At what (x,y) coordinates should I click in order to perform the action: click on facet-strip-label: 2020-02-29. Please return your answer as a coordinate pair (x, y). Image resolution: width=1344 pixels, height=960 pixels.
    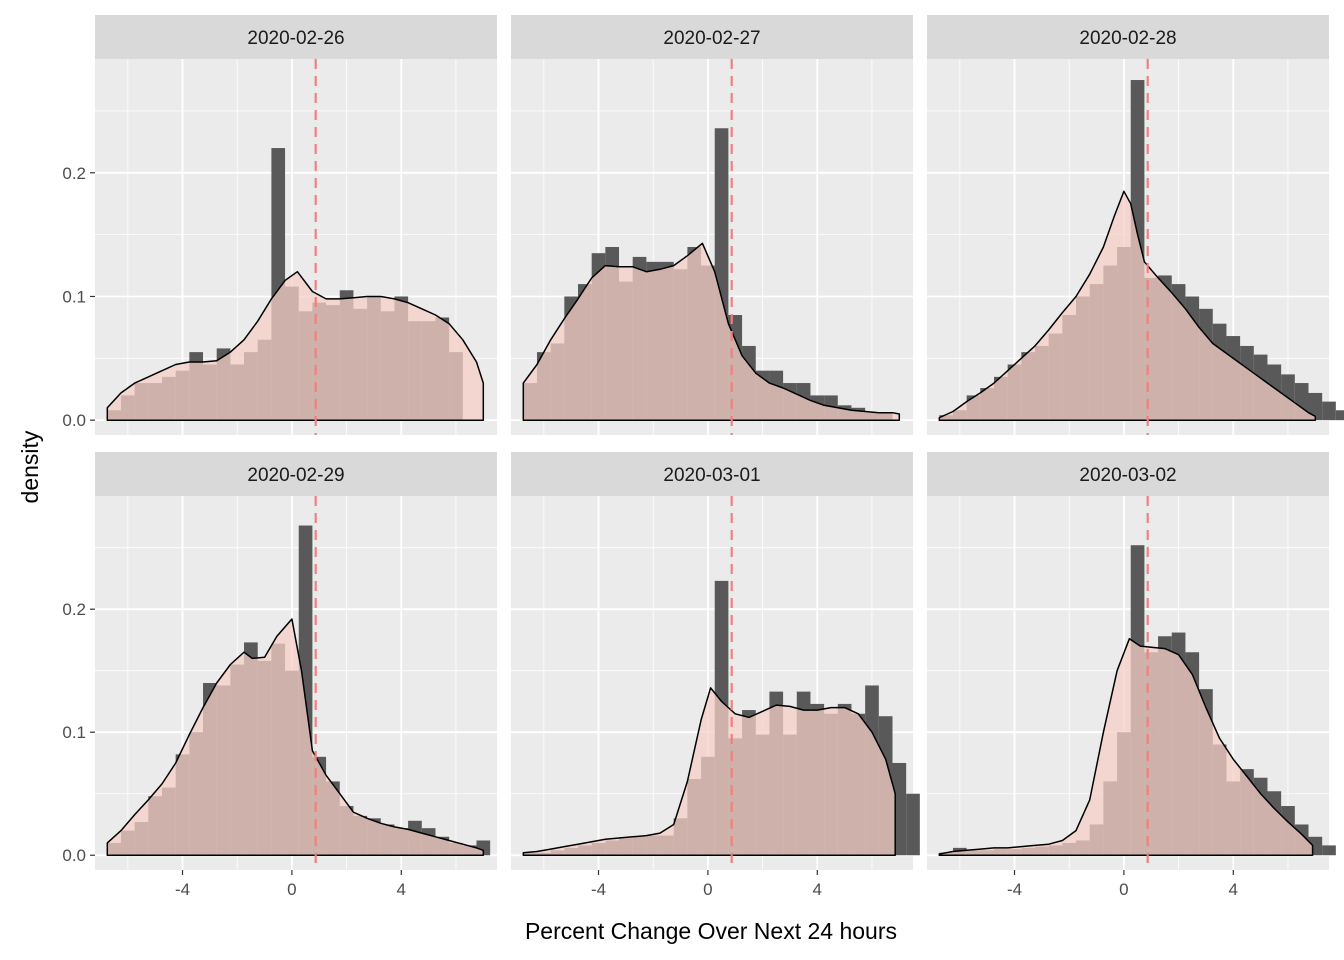
    Looking at the image, I should click on (295, 475).